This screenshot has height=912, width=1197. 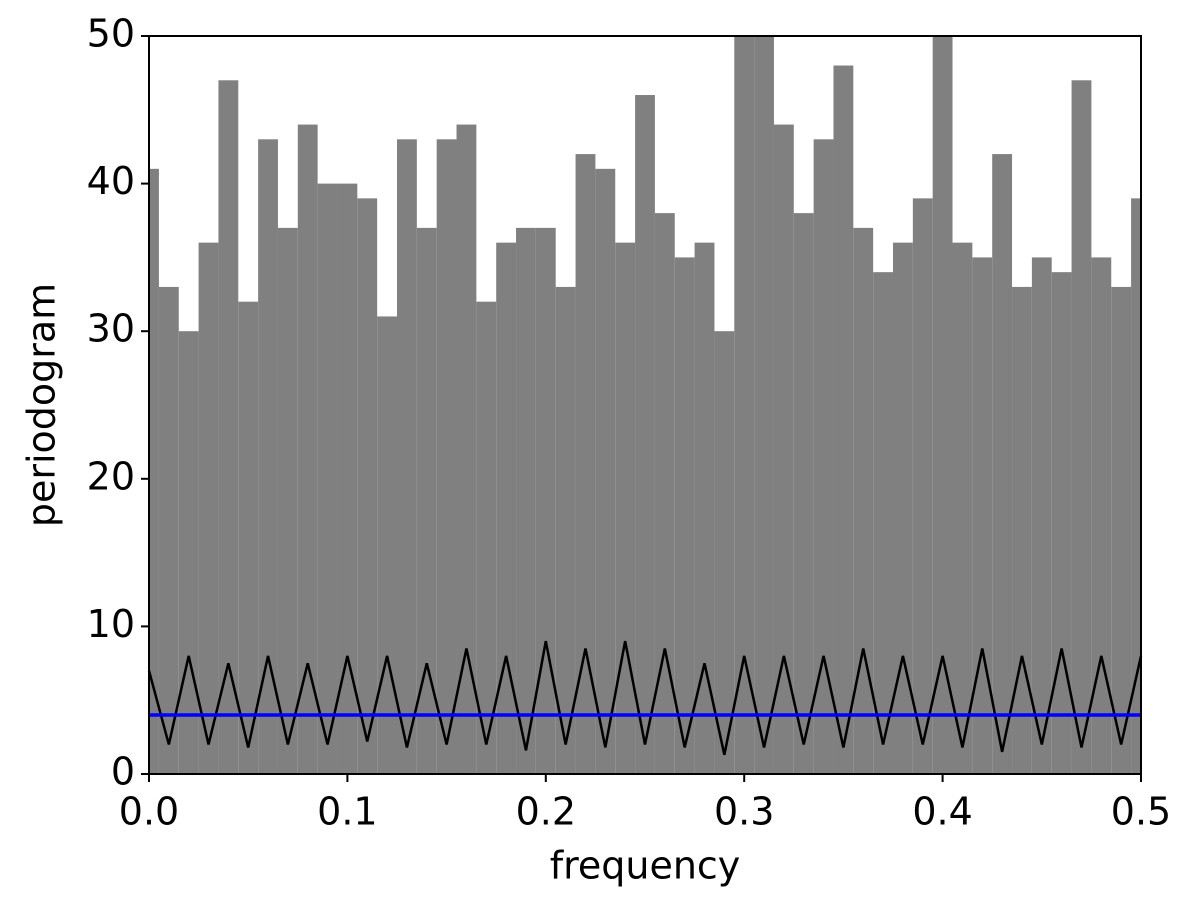 What do you see at coordinates (645, 866) in the screenshot?
I see `x-axis-label: frequency` at bounding box center [645, 866].